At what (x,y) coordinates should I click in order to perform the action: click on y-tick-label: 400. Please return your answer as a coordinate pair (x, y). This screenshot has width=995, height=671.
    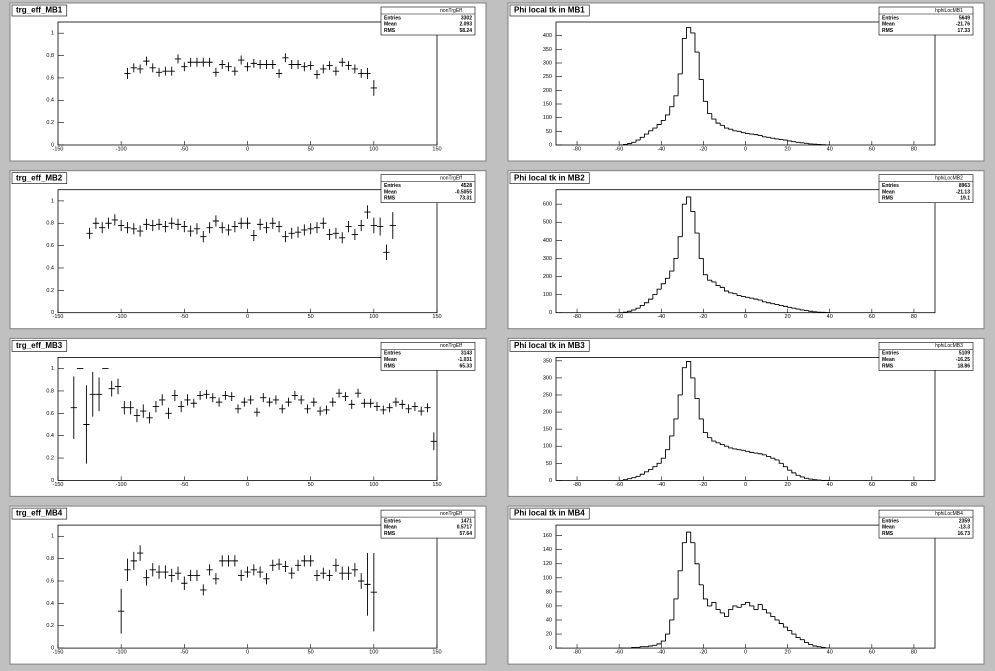
    Looking at the image, I should click on (547, 36).